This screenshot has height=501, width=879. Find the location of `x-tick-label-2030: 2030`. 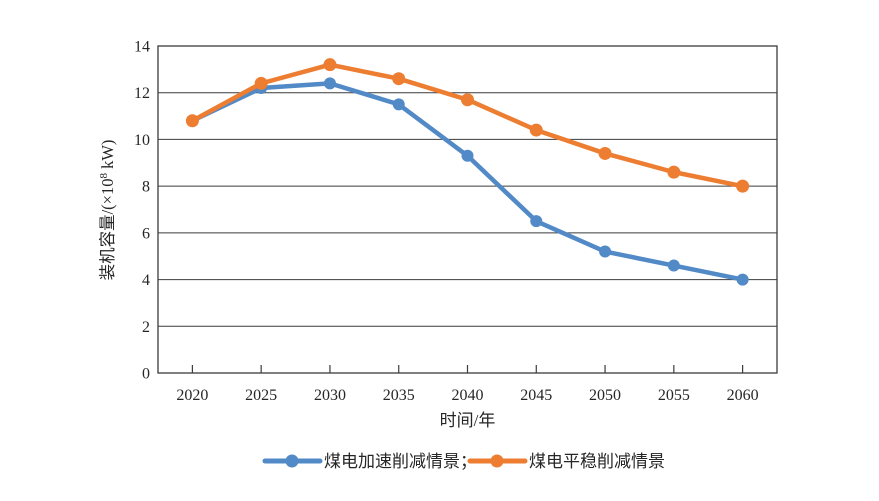

x-tick-label-2030: 2030 is located at coordinates (330, 395).